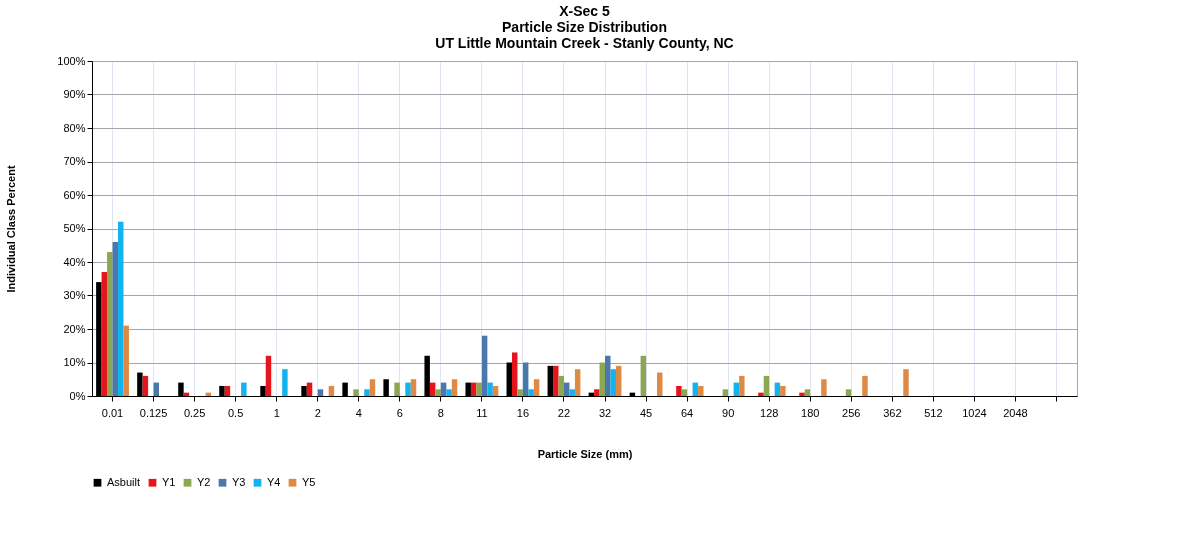 The height and width of the screenshot is (533, 1194). Describe the element at coordinates (399, 412) in the screenshot. I see `x-tick-label: 6` at that location.